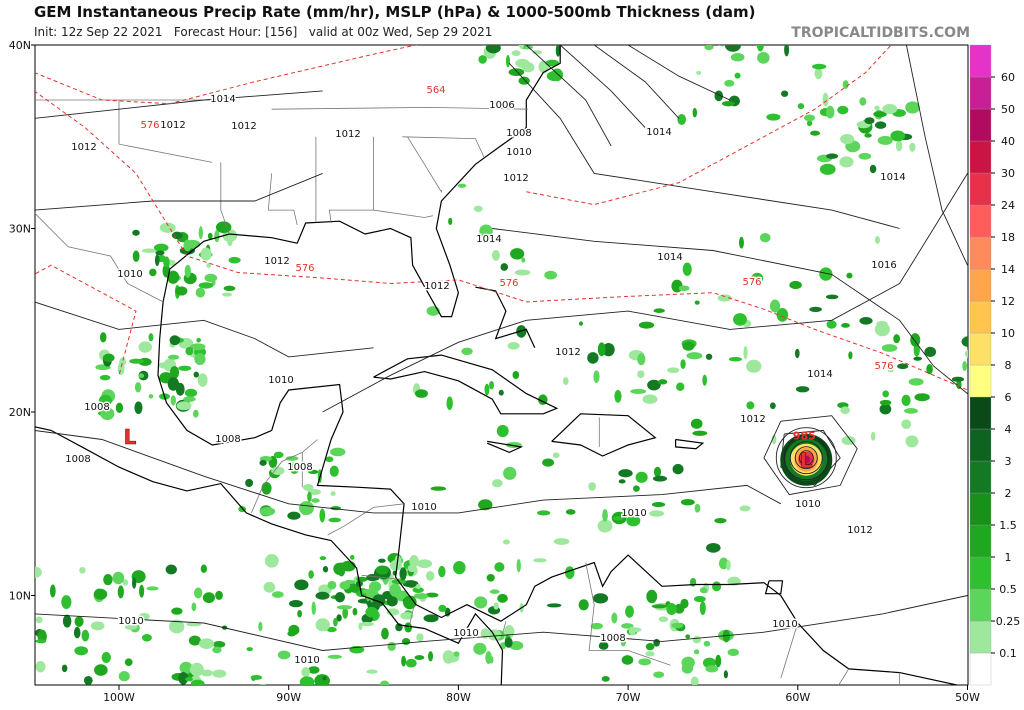 The width and height of the screenshot is (1024, 710). I want to click on coastline, so click(505, 447).